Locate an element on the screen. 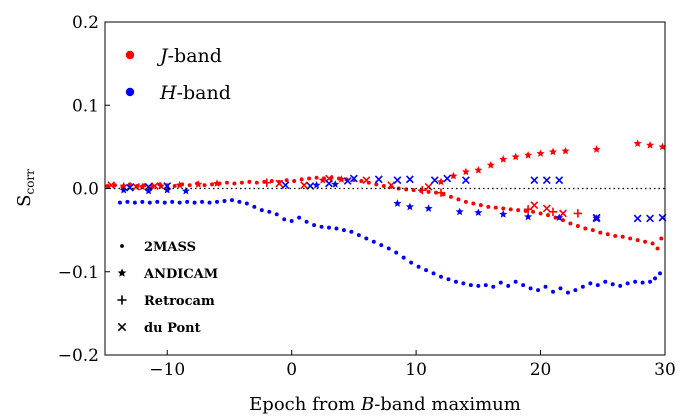 The width and height of the screenshot is (694, 417). x-axis-title-suffix: -band maximum is located at coordinates (447, 404).